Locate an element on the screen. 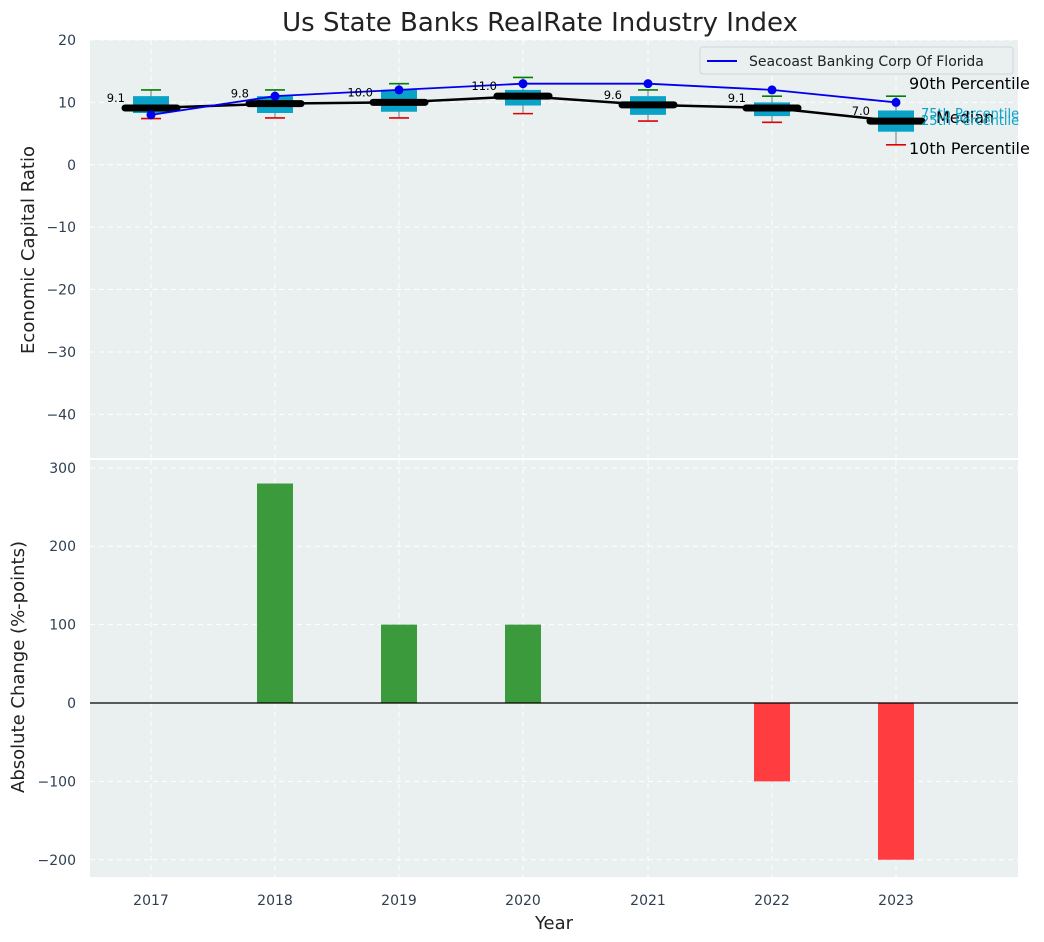 This screenshot has height=942, width=1044. top-y-tick-label: 0 is located at coordinates (71, 166).